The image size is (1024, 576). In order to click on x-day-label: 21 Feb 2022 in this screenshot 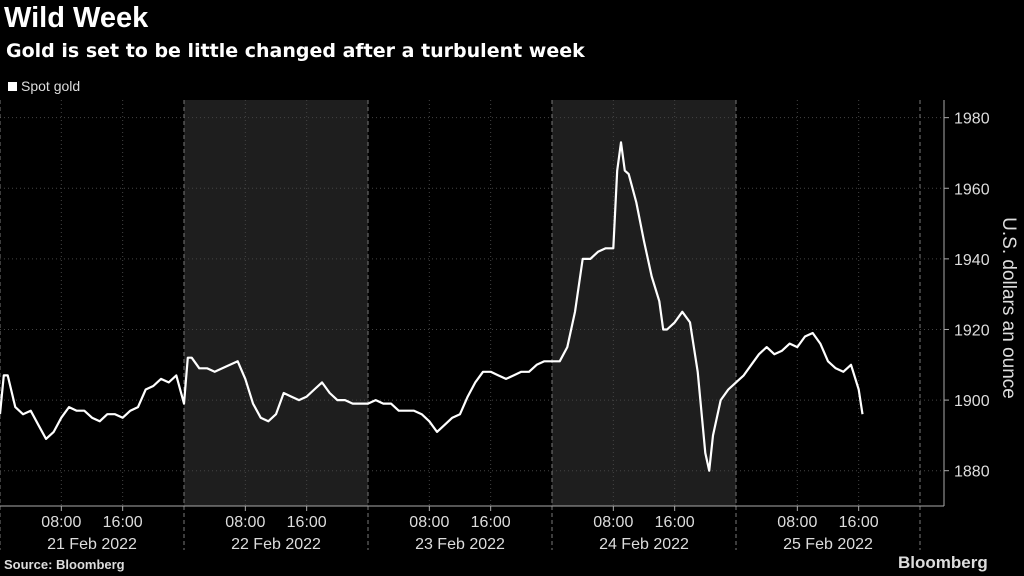, I will do `click(92, 544)`.